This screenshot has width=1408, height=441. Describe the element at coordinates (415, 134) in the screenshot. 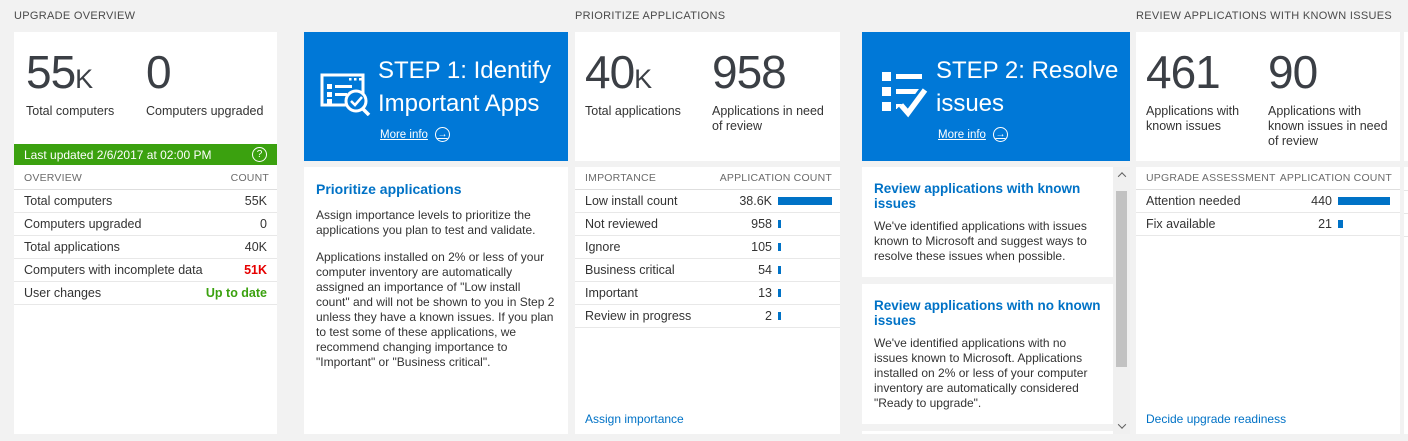

I see `step1-more-info-link: More info →` at that location.